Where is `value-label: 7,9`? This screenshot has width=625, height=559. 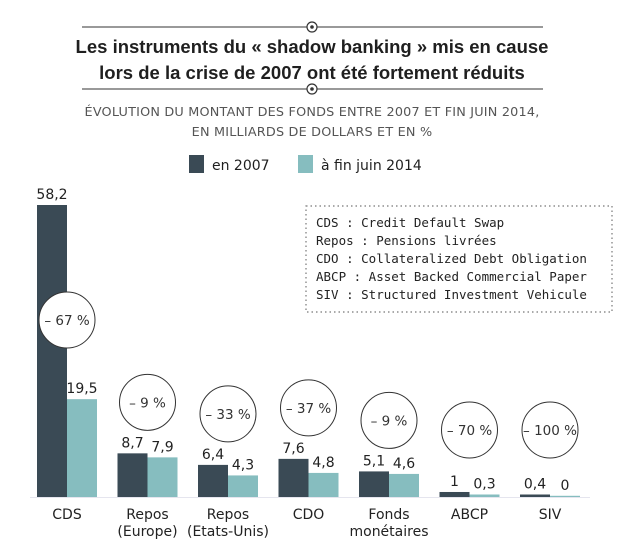 value-label: 7,9 is located at coordinates (162, 447).